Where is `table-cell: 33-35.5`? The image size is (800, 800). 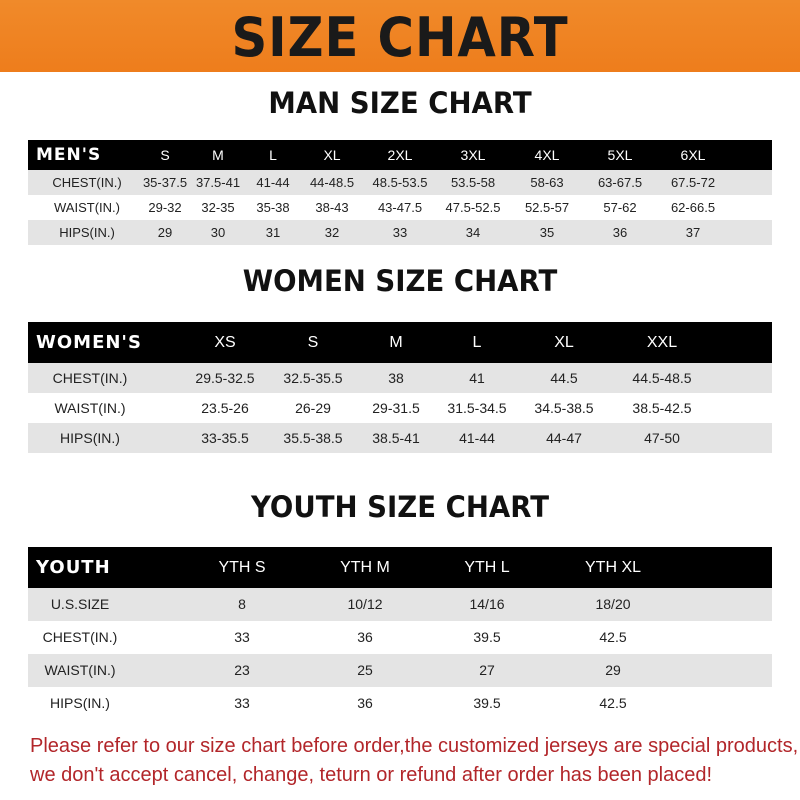
table-cell: 33-35.5 is located at coordinates (225, 438).